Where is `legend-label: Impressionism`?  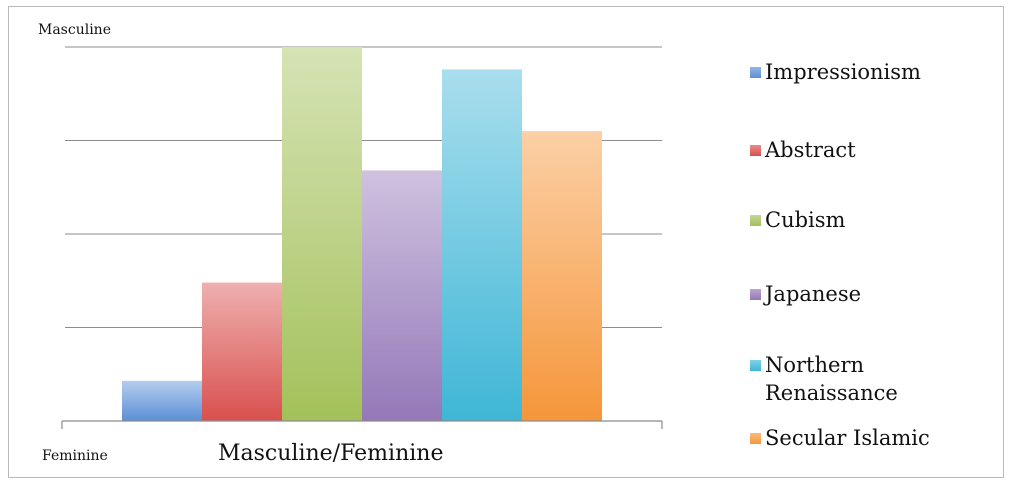 legend-label: Impressionism is located at coordinates (843, 72).